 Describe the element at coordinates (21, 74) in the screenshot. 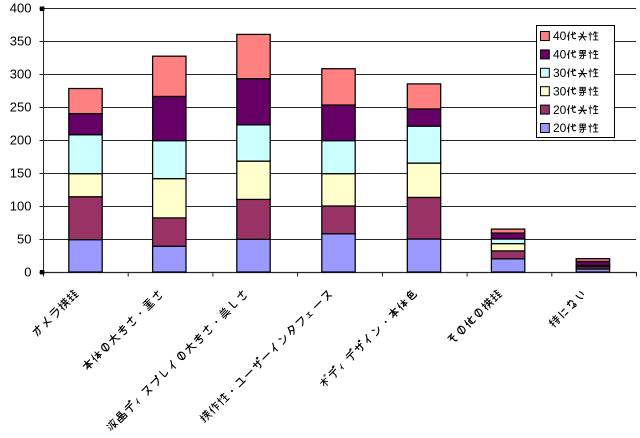

I see `svg-text: 300` at that location.